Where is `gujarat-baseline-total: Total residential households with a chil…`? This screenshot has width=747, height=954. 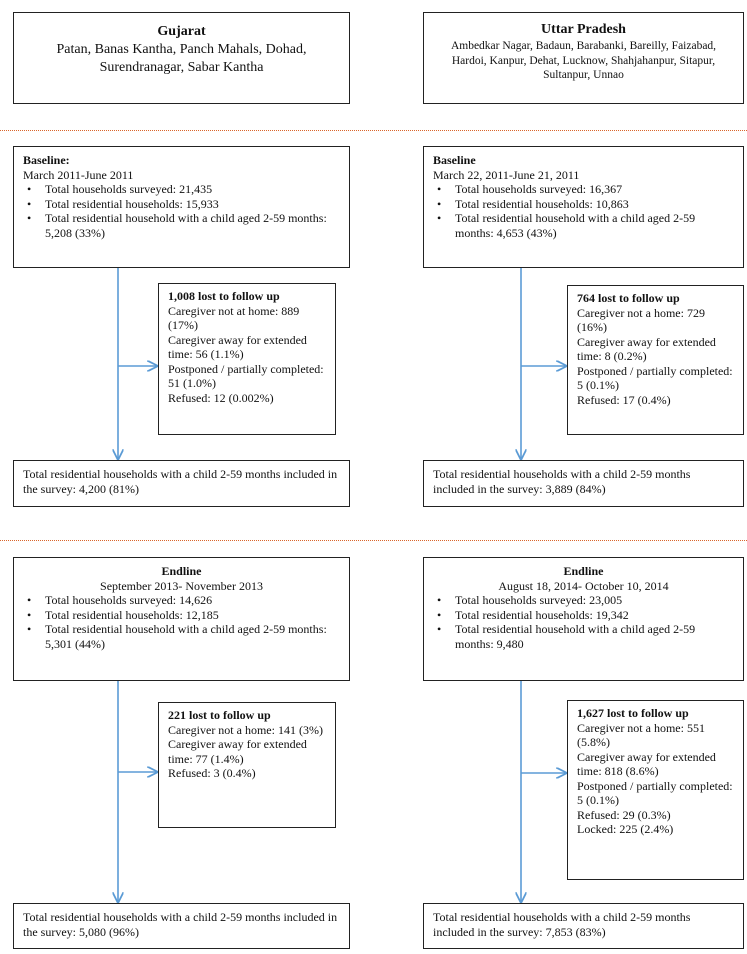
gujarat-baseline-total: Total residential households with a chil… is located at coordinates (180, 481).